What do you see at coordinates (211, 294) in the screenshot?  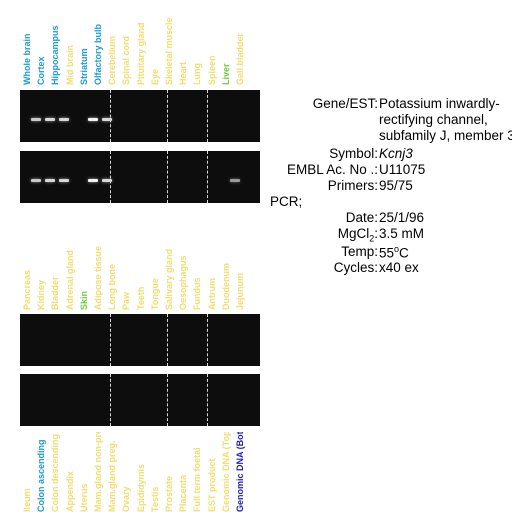 I see `panel2-lane-label: Antrum` at bounding box center [211, 294].